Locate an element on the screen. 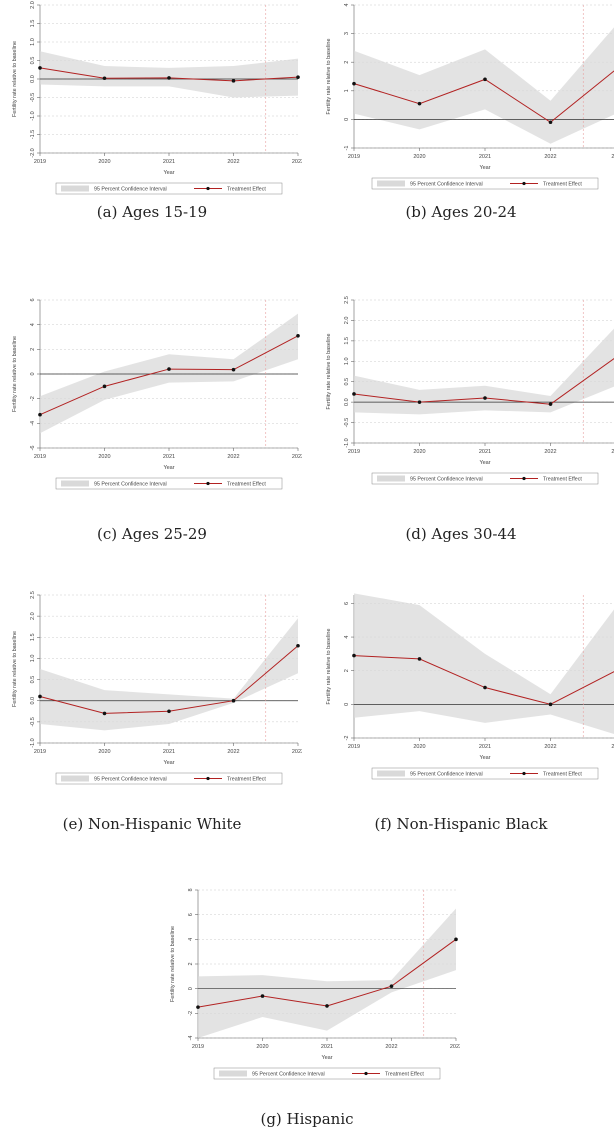  y-tick-label: 1 is located at coordinates (347, 90).